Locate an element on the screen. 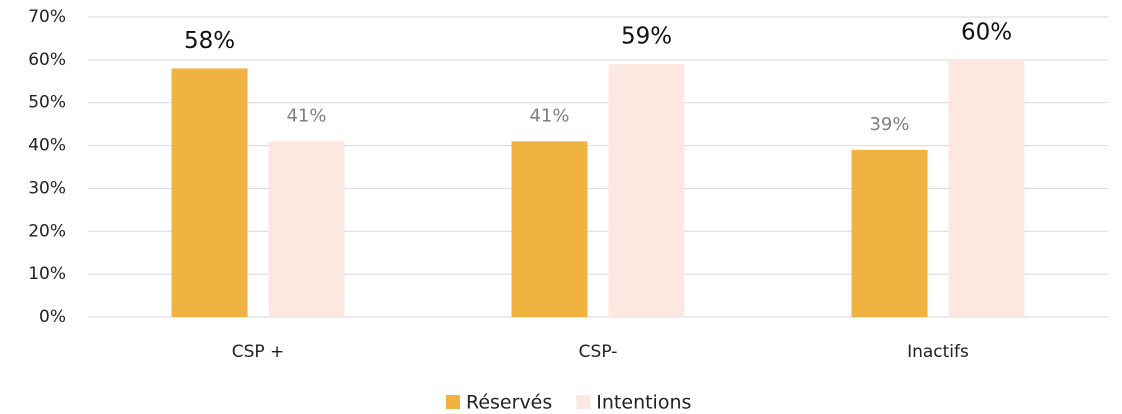 The image size is (1122, 414). y-tick-label: 70% is located at coordinates (47, 17).